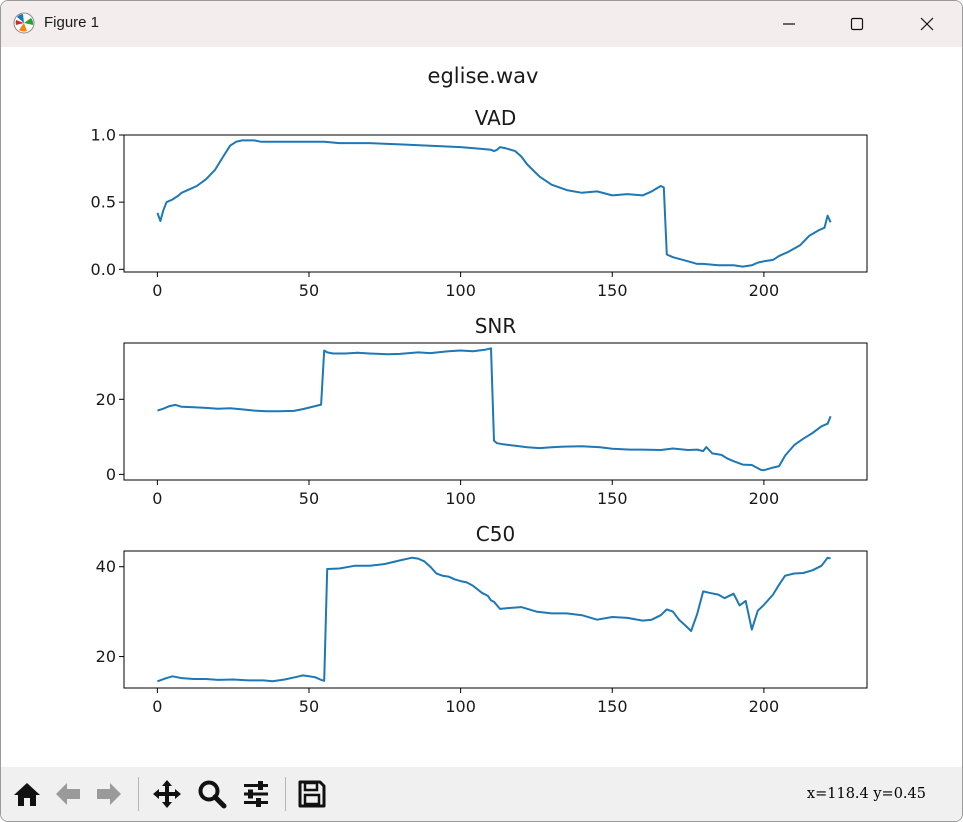  What do you see at coordinates (495, 534) in the screenshot?
I see `c50-axes-title: C50` at bounding box center [495, 534].